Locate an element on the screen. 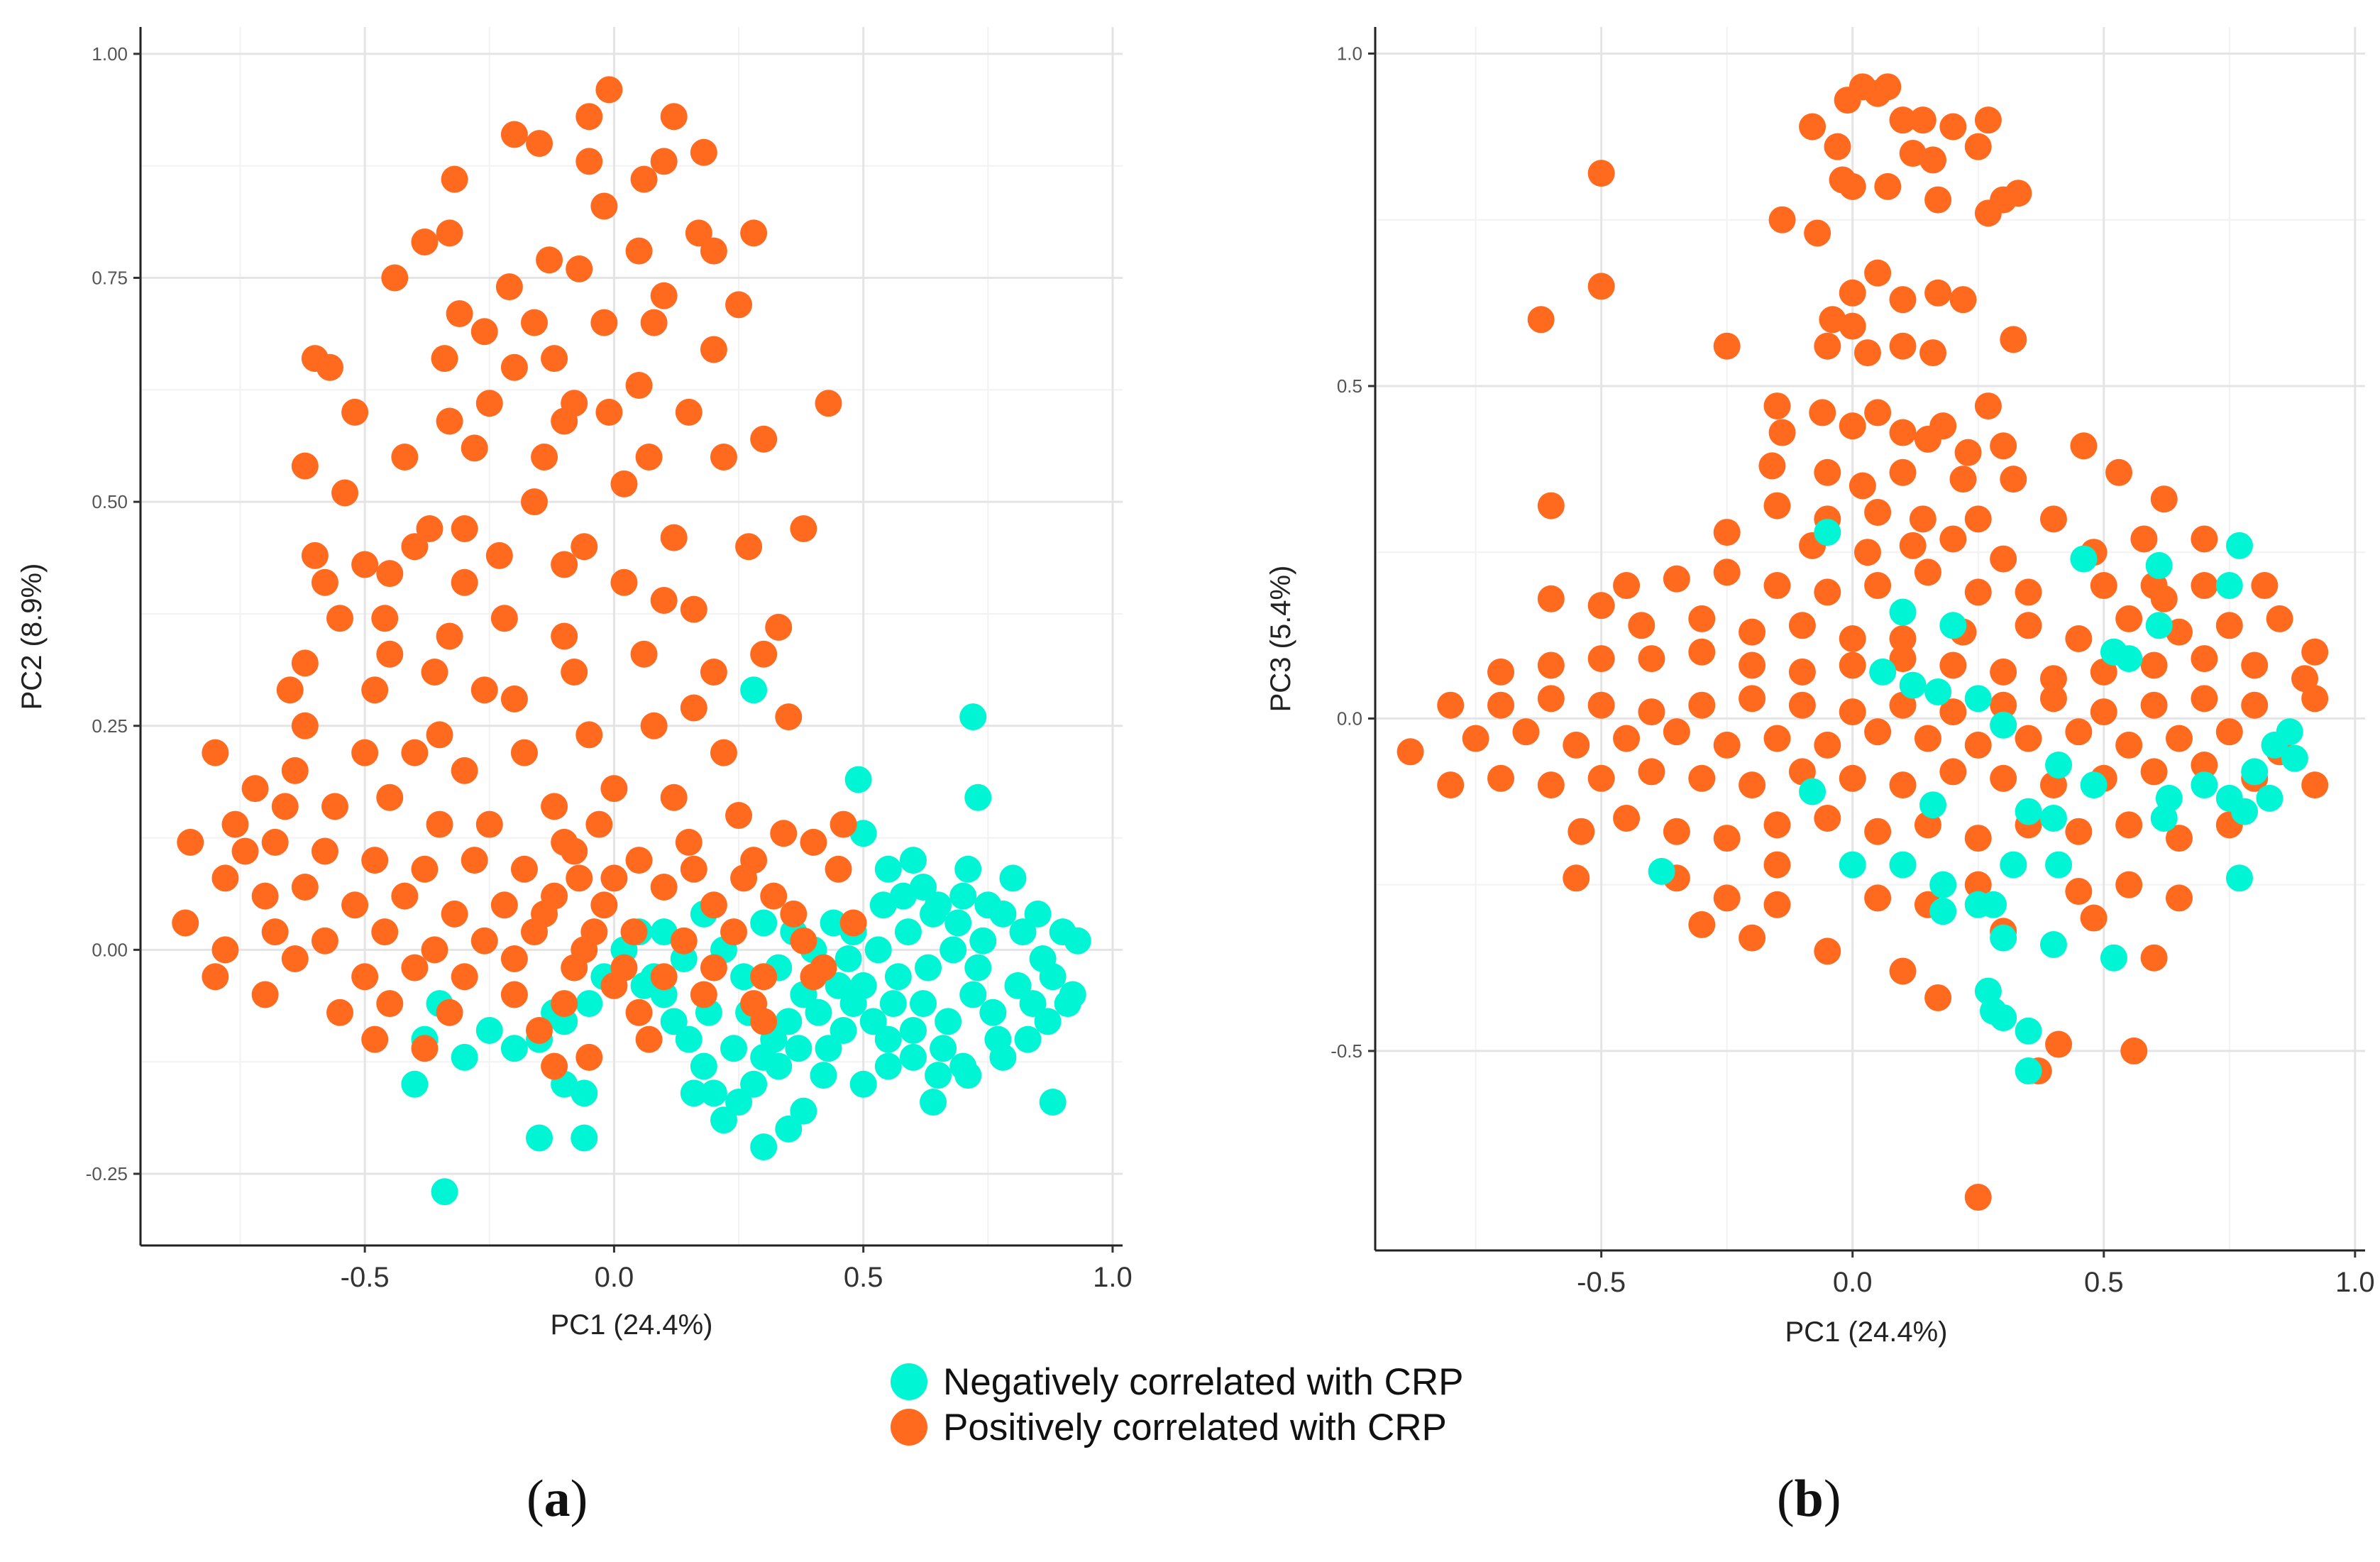  y-tick-label: 0.0 is located at coordinates (1350, 719).